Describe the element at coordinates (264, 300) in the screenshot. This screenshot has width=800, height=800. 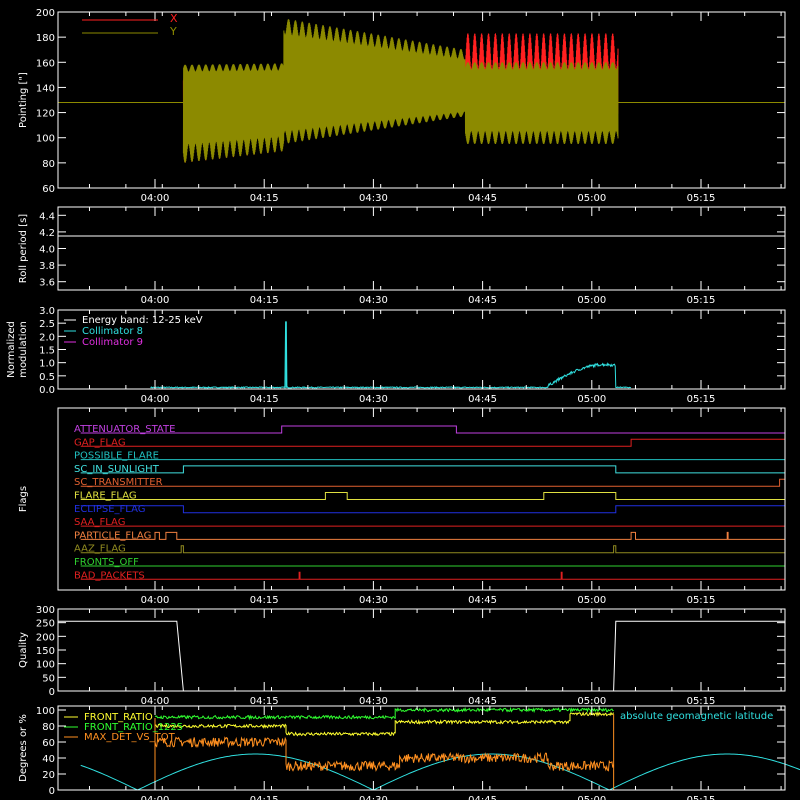
I see `roll-xtick-label: 04:15` at that location.